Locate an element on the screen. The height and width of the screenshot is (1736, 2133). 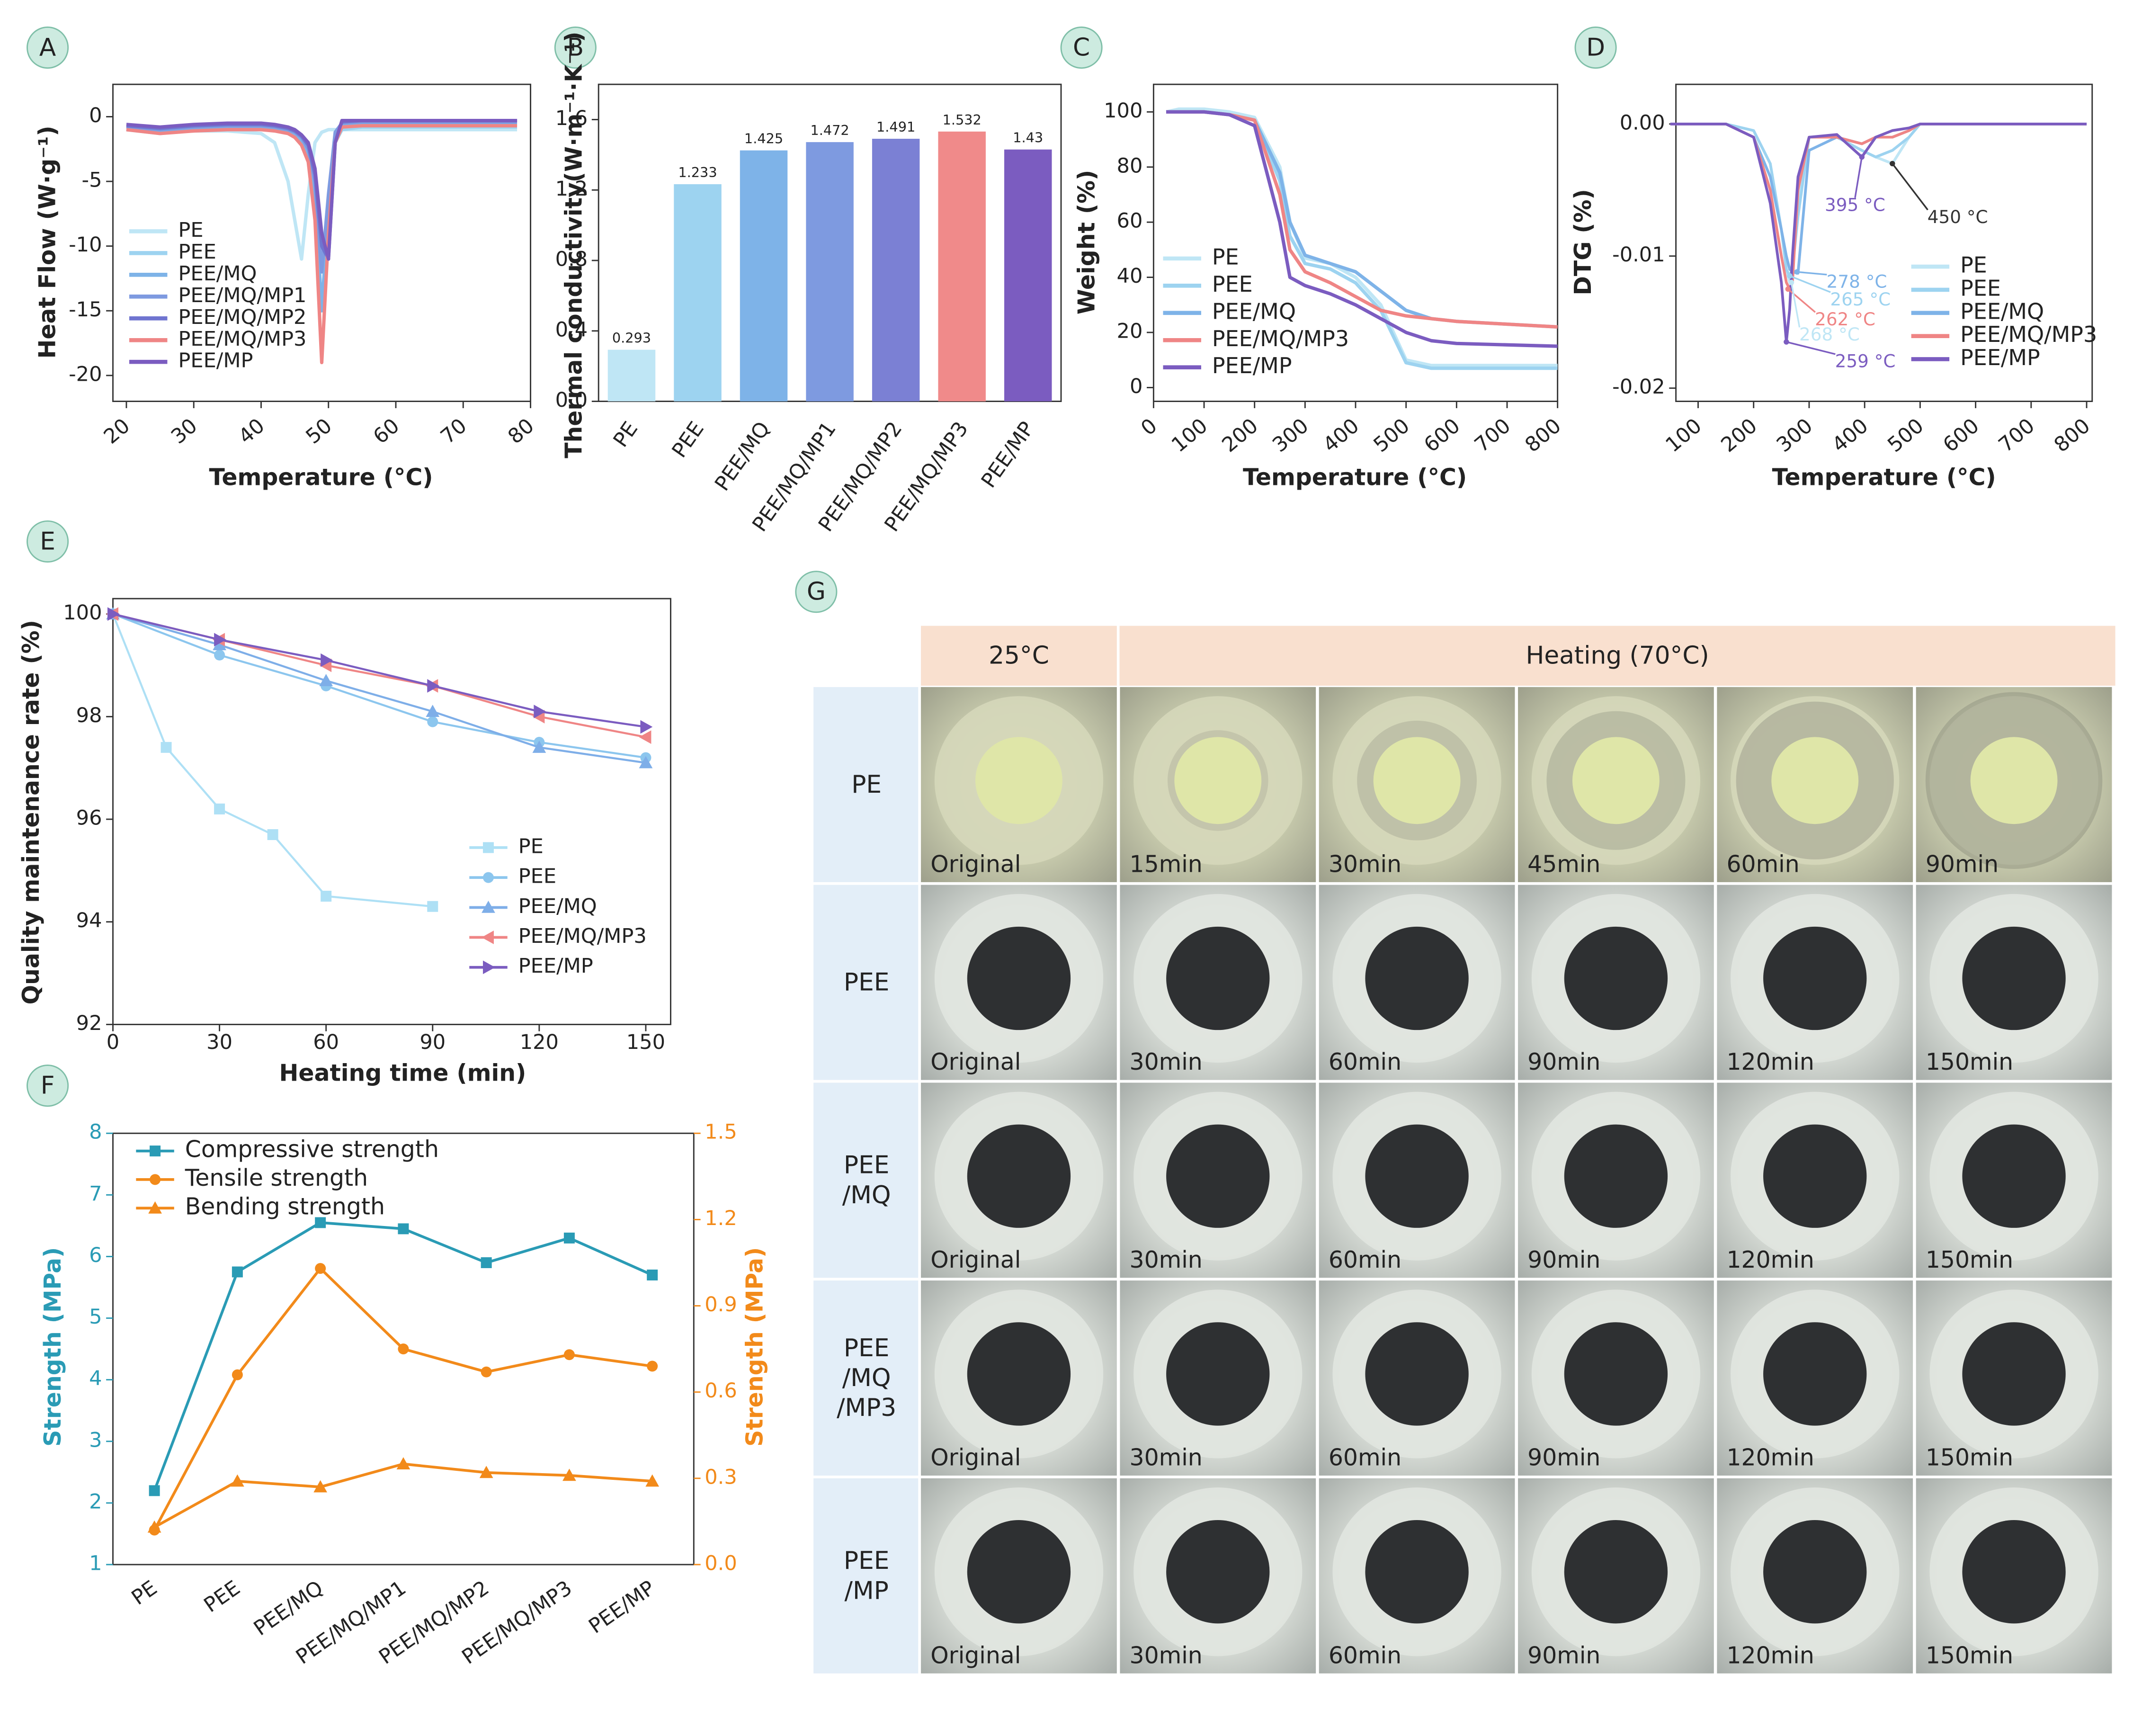
y-tick-label: 1 is located at coordinates (95, 1563).